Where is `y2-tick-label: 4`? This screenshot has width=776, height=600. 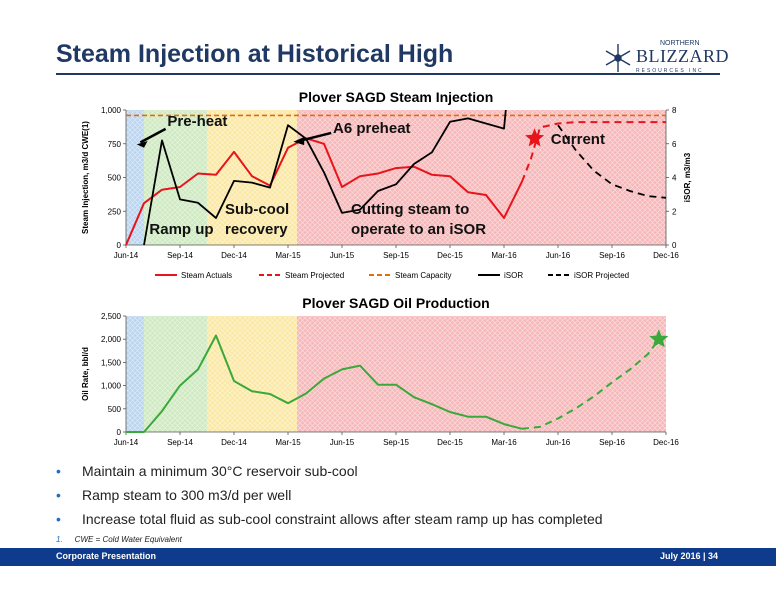
y2-tick-label: 4 is located at coordinates (674, 178).